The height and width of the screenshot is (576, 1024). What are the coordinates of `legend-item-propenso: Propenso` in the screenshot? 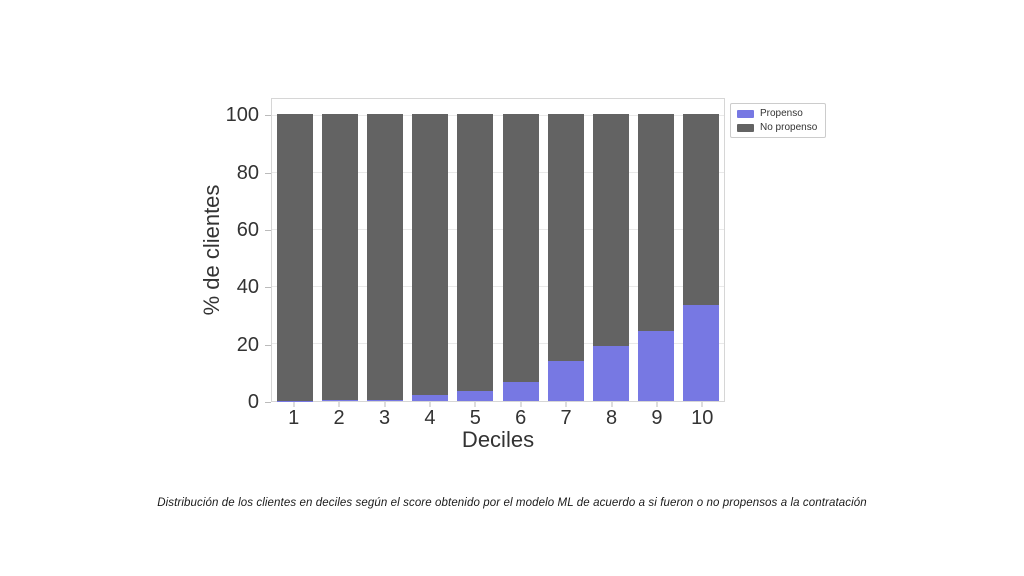 It's located at (777, 113).